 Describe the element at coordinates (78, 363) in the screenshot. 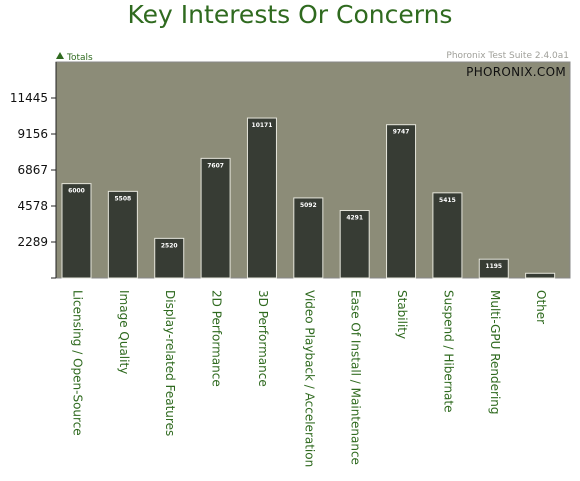

I see `x-tick-label: Licensing / Open-Source` at that location.